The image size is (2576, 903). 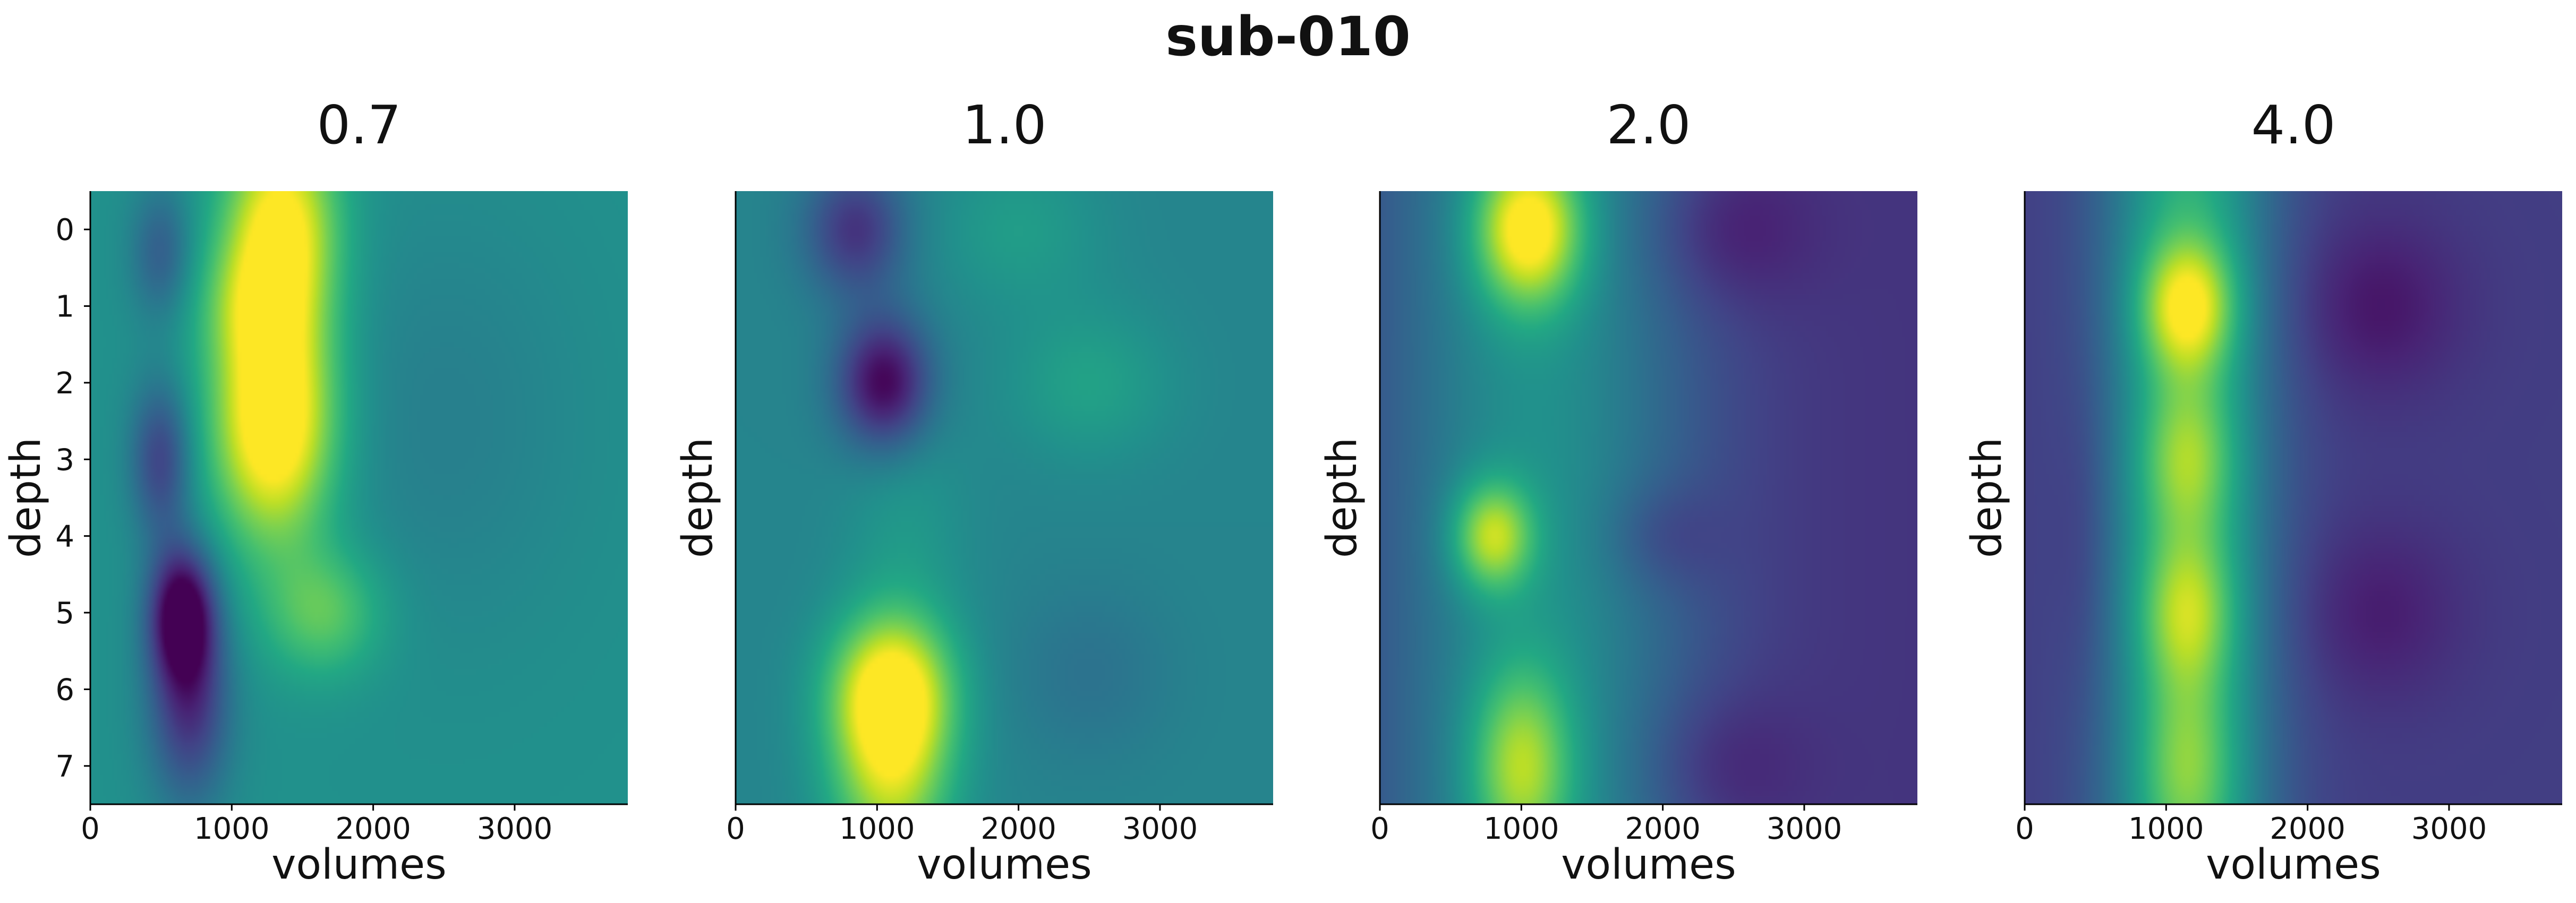 I want to click on y-tick-label: 7, so click(x=65, y=767).